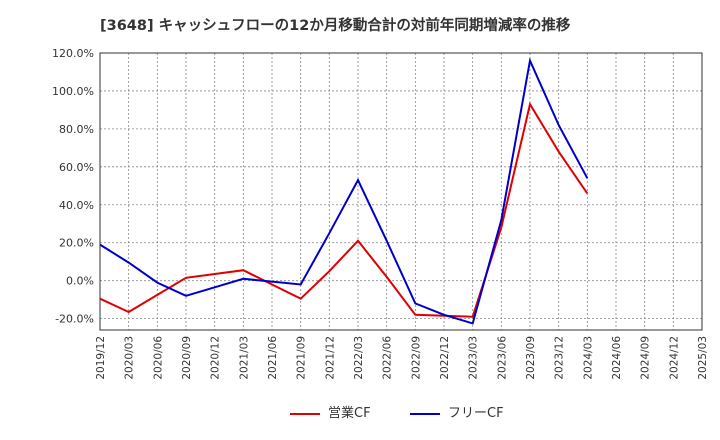 This screenshot has height=440, width=720. Describe the element at coordinates (158, 358) in the screenshot. I see `x-tick-label: 2020/06` at that location.